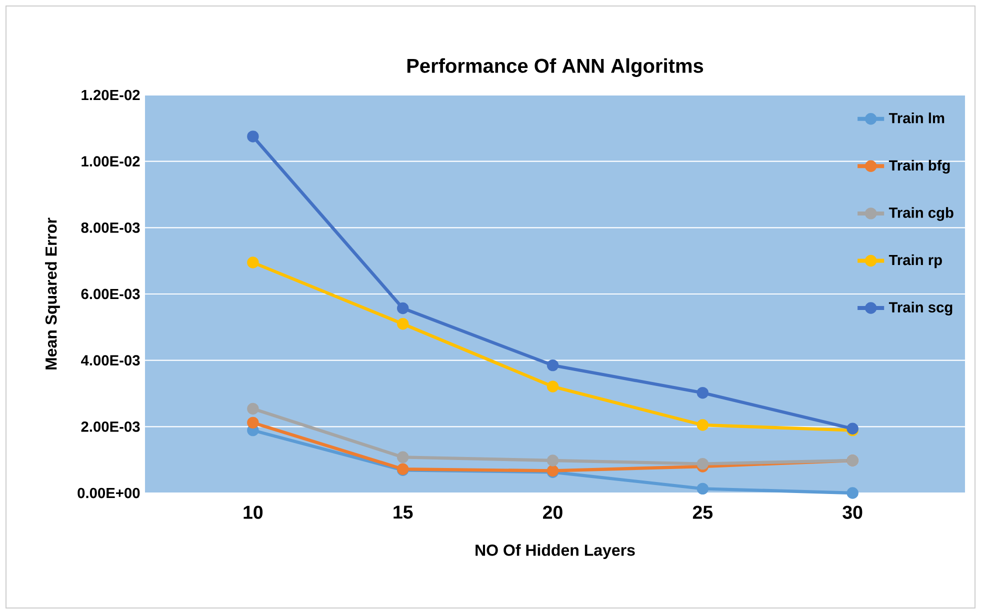 The image size is (981, 614). Describe the element at coordinates (110, 426) in the screenshot. I see `y-tick-label: 2.00E-03` at that location.